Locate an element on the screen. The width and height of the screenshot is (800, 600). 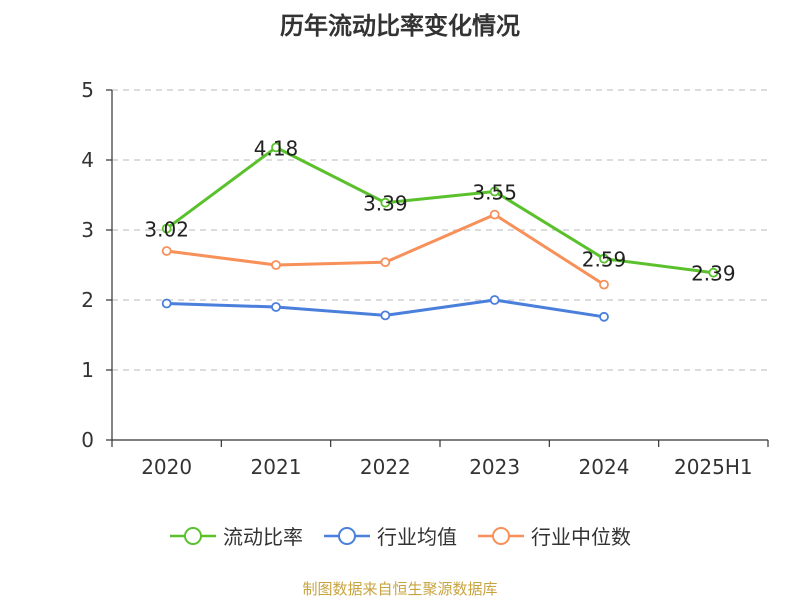
chart-legend: 流动比率 行业均值 行业中位数 is located at coordinates (400, 535).